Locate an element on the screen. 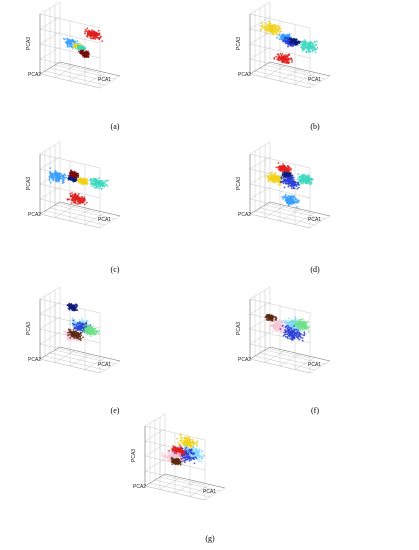  axis-line-pca2 is located at coordinates (260, 68).